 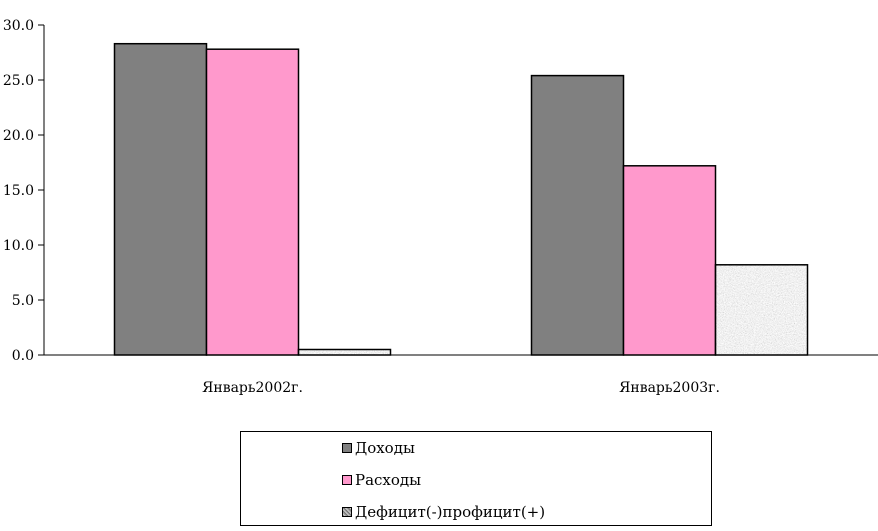 I want to click on category-label: Январь2003г., so click(x=669, y=388).